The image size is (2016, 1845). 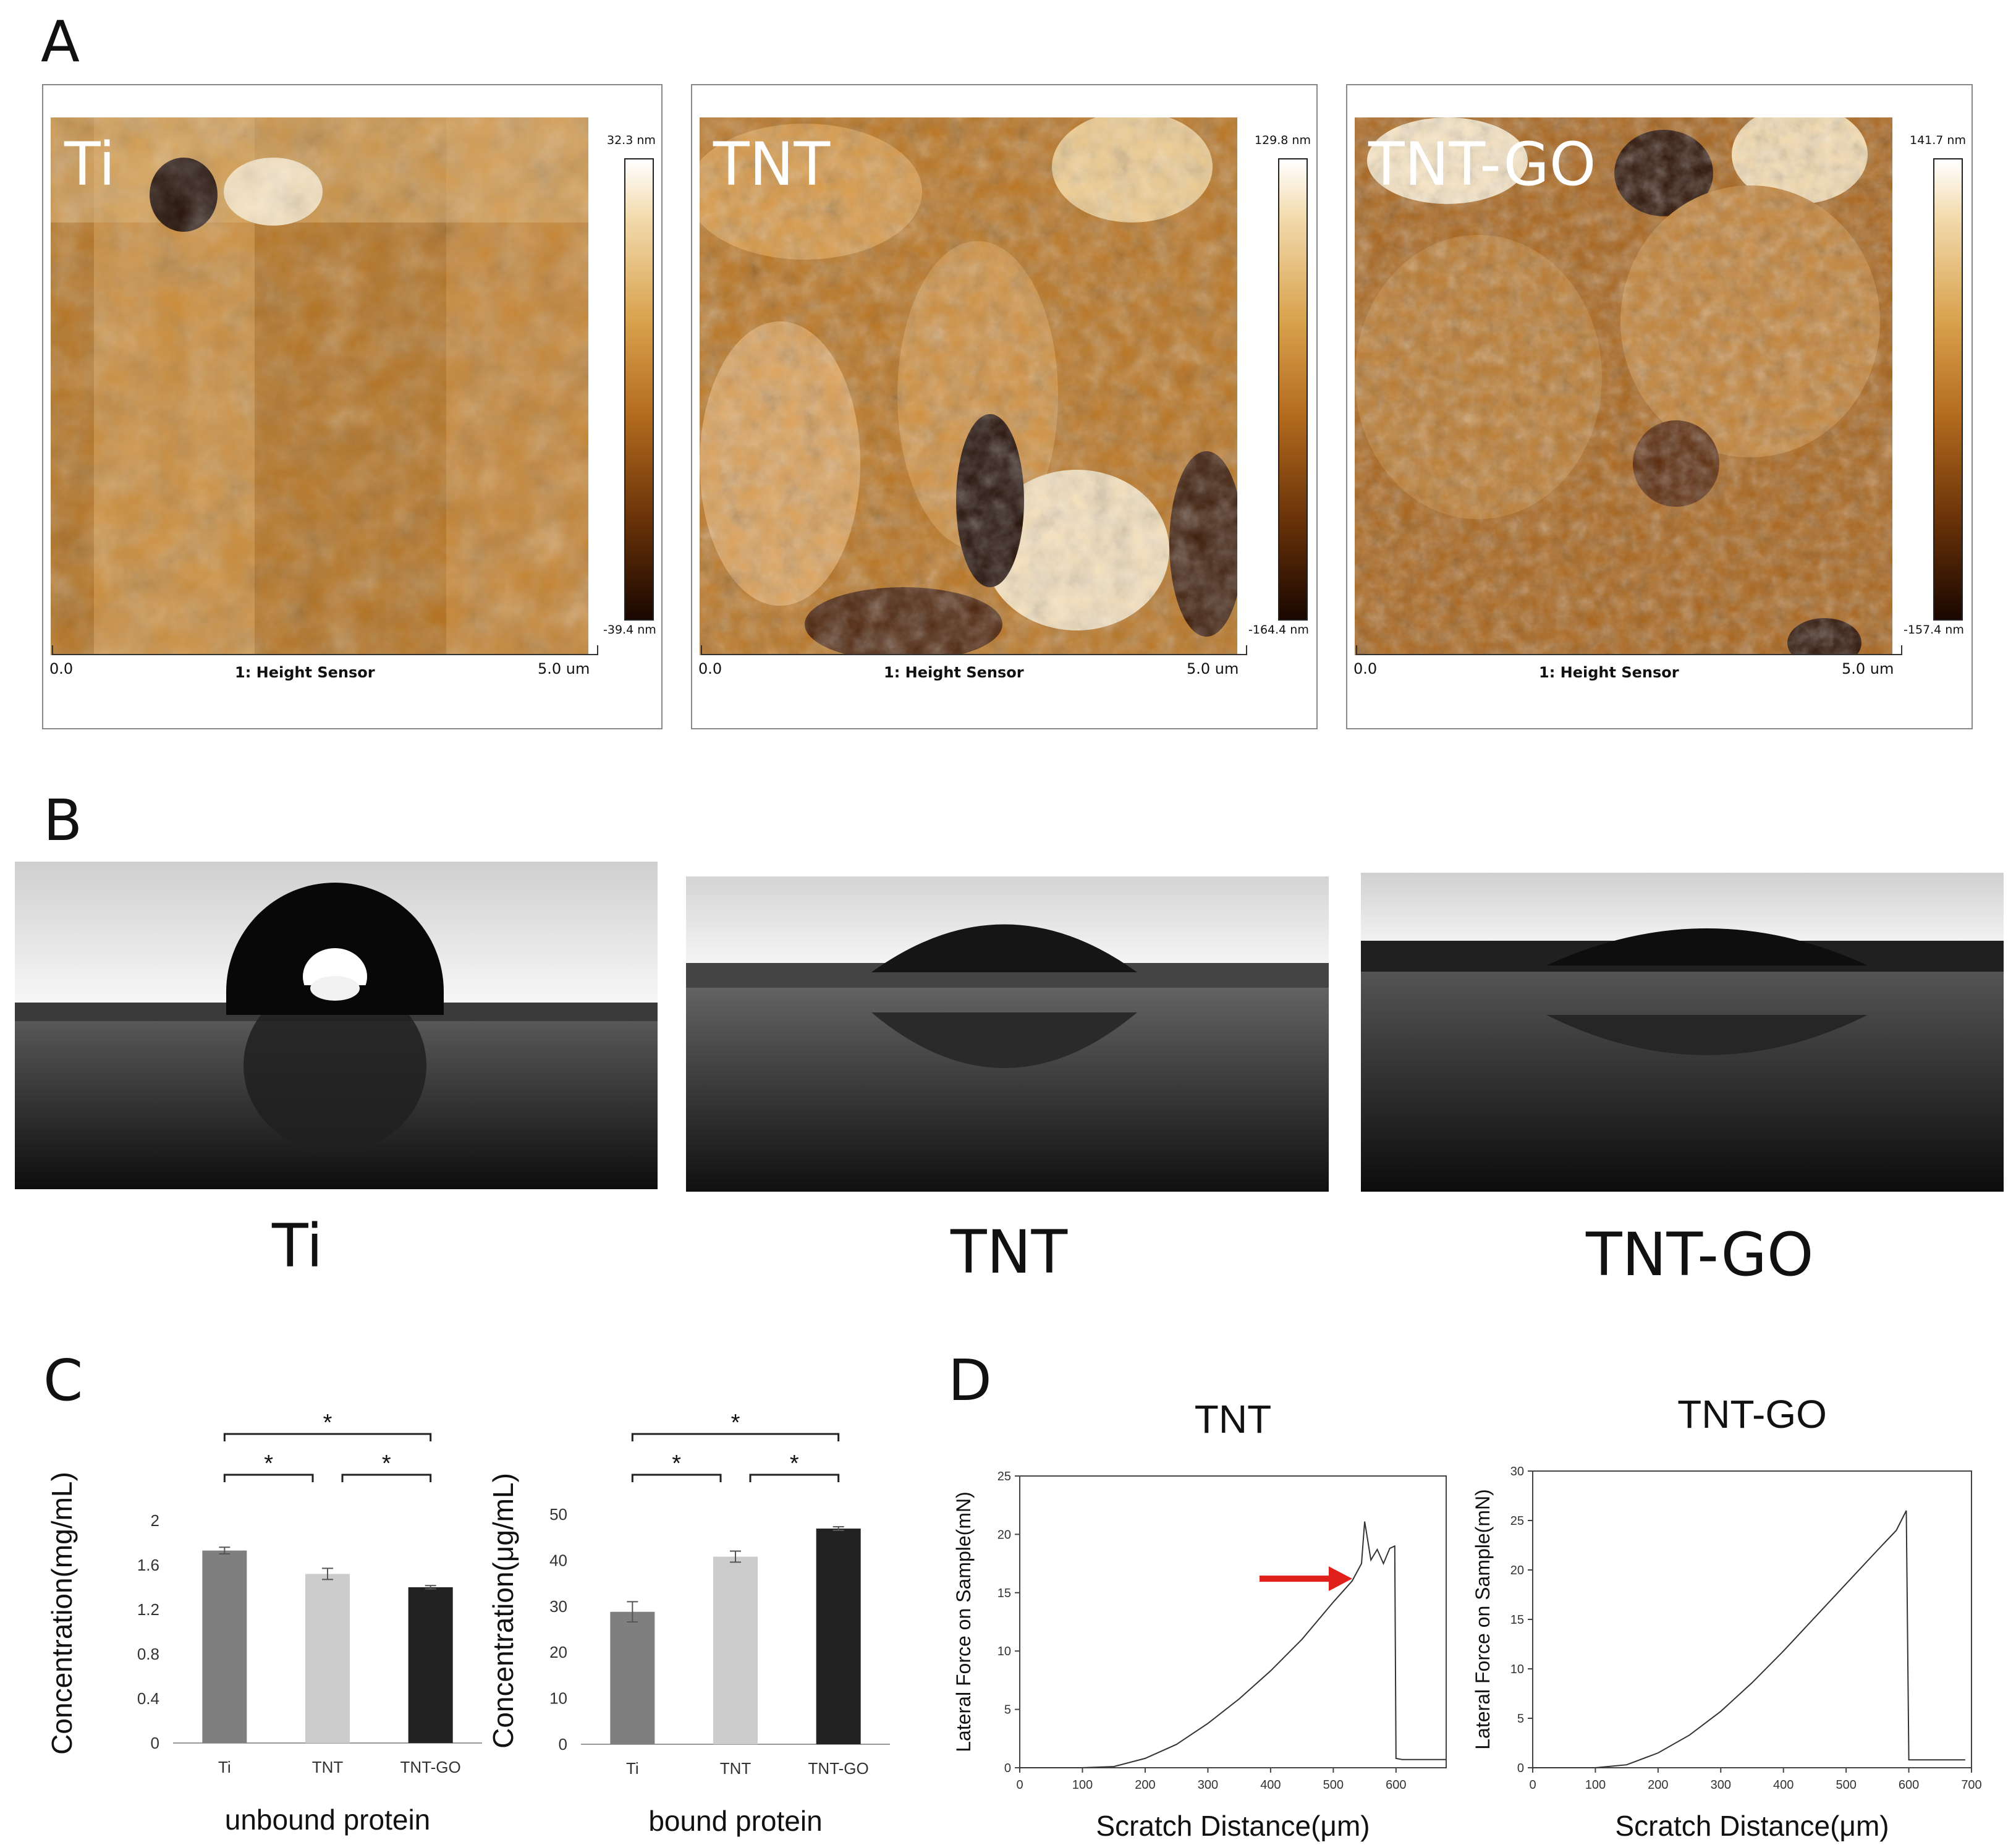 I want to click on afm-label: Ti, so click(x=90, y=164).